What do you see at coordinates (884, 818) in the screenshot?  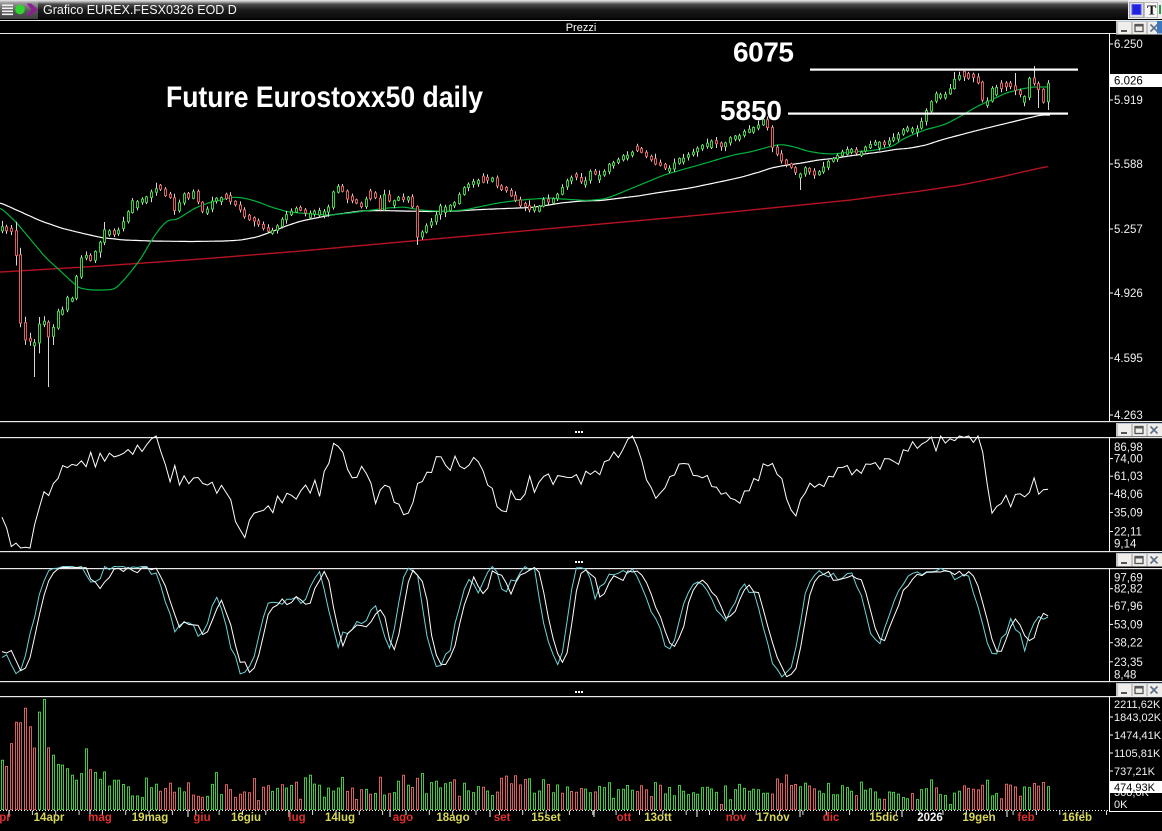 I see `svg-text: 15dic` at bounding box center [884, 818].